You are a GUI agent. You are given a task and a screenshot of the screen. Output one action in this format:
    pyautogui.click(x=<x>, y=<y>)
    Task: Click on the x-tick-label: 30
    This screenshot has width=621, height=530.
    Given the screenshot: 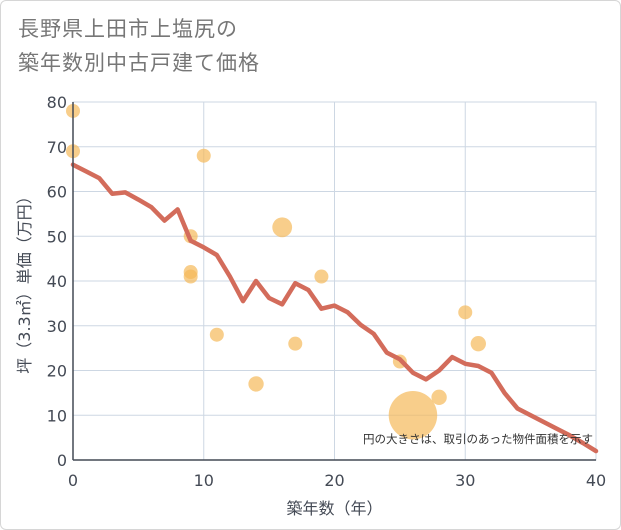 What is the action you would take?
    pyautogui.click(x=465, y=480)
    